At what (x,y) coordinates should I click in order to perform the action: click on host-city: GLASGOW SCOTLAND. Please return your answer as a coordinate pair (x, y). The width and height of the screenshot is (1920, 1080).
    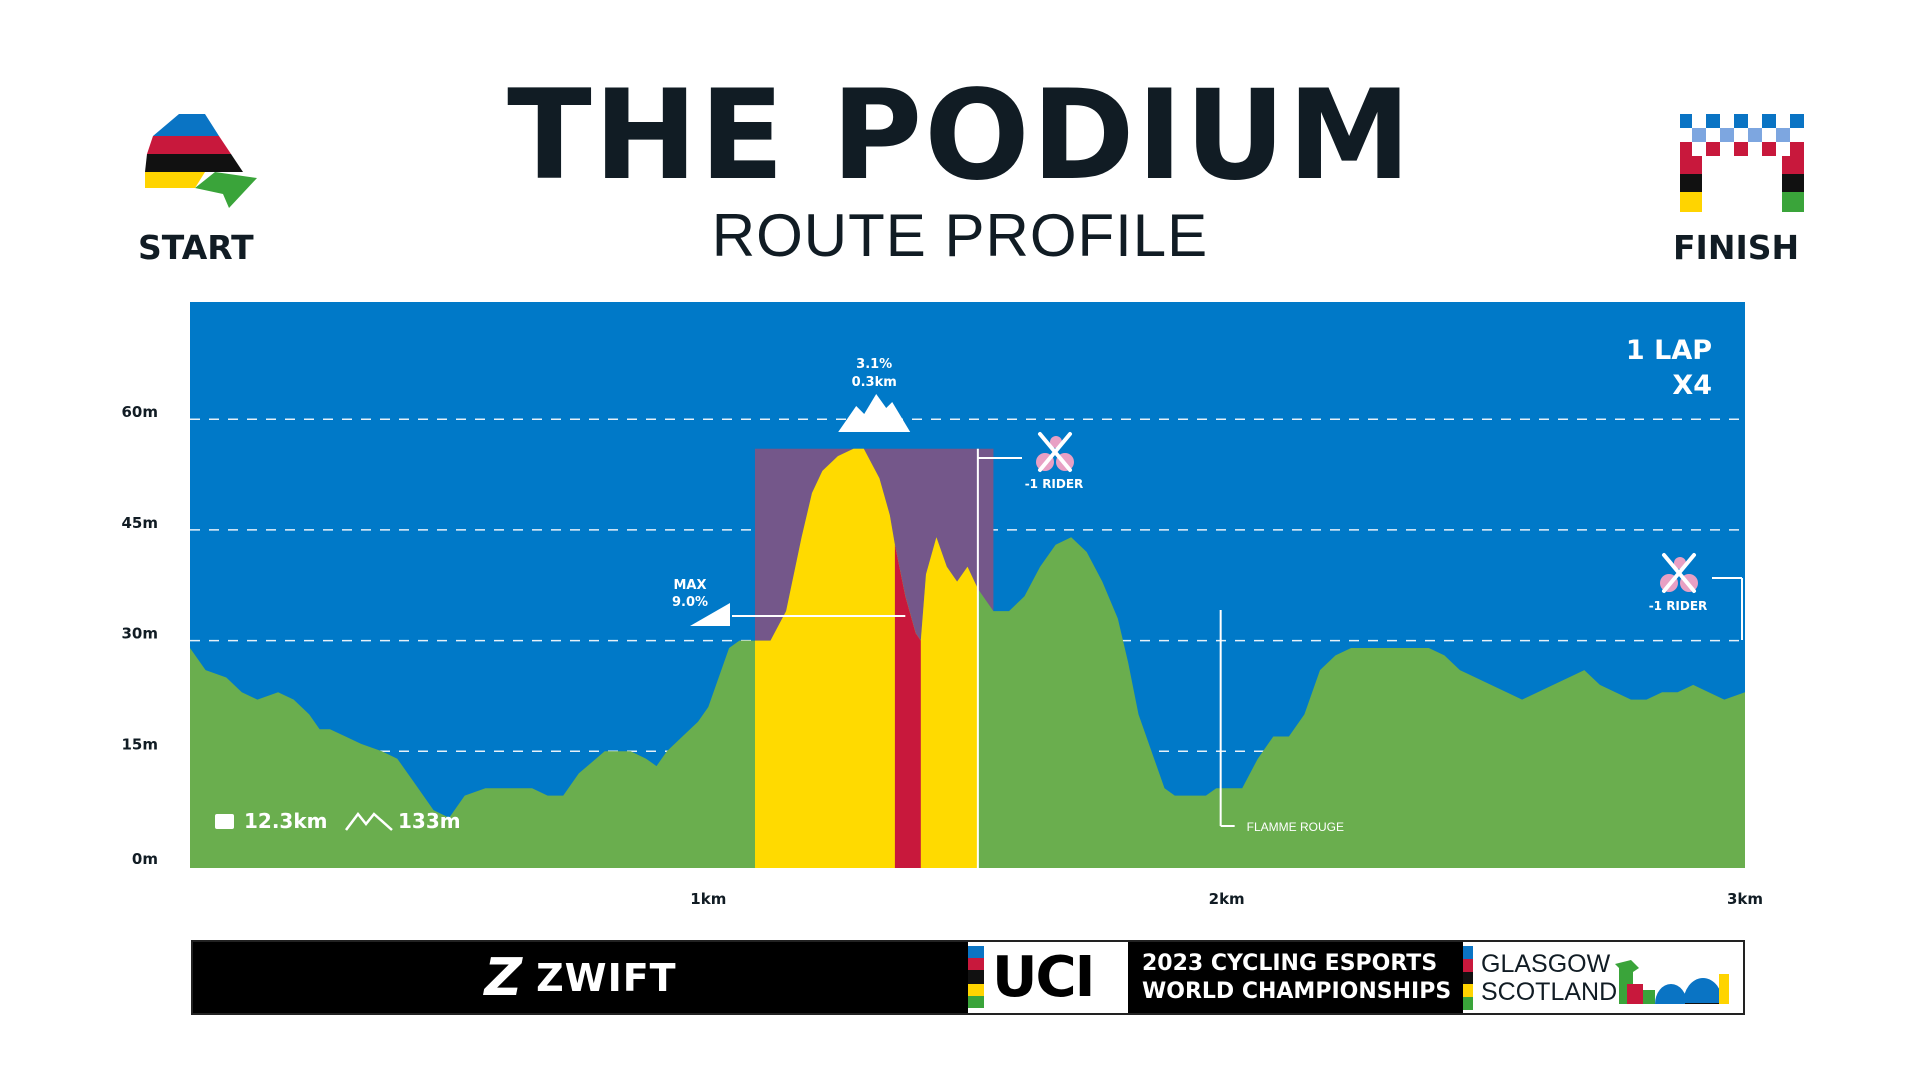
    Looking at the image, I should click on (1549, 978).